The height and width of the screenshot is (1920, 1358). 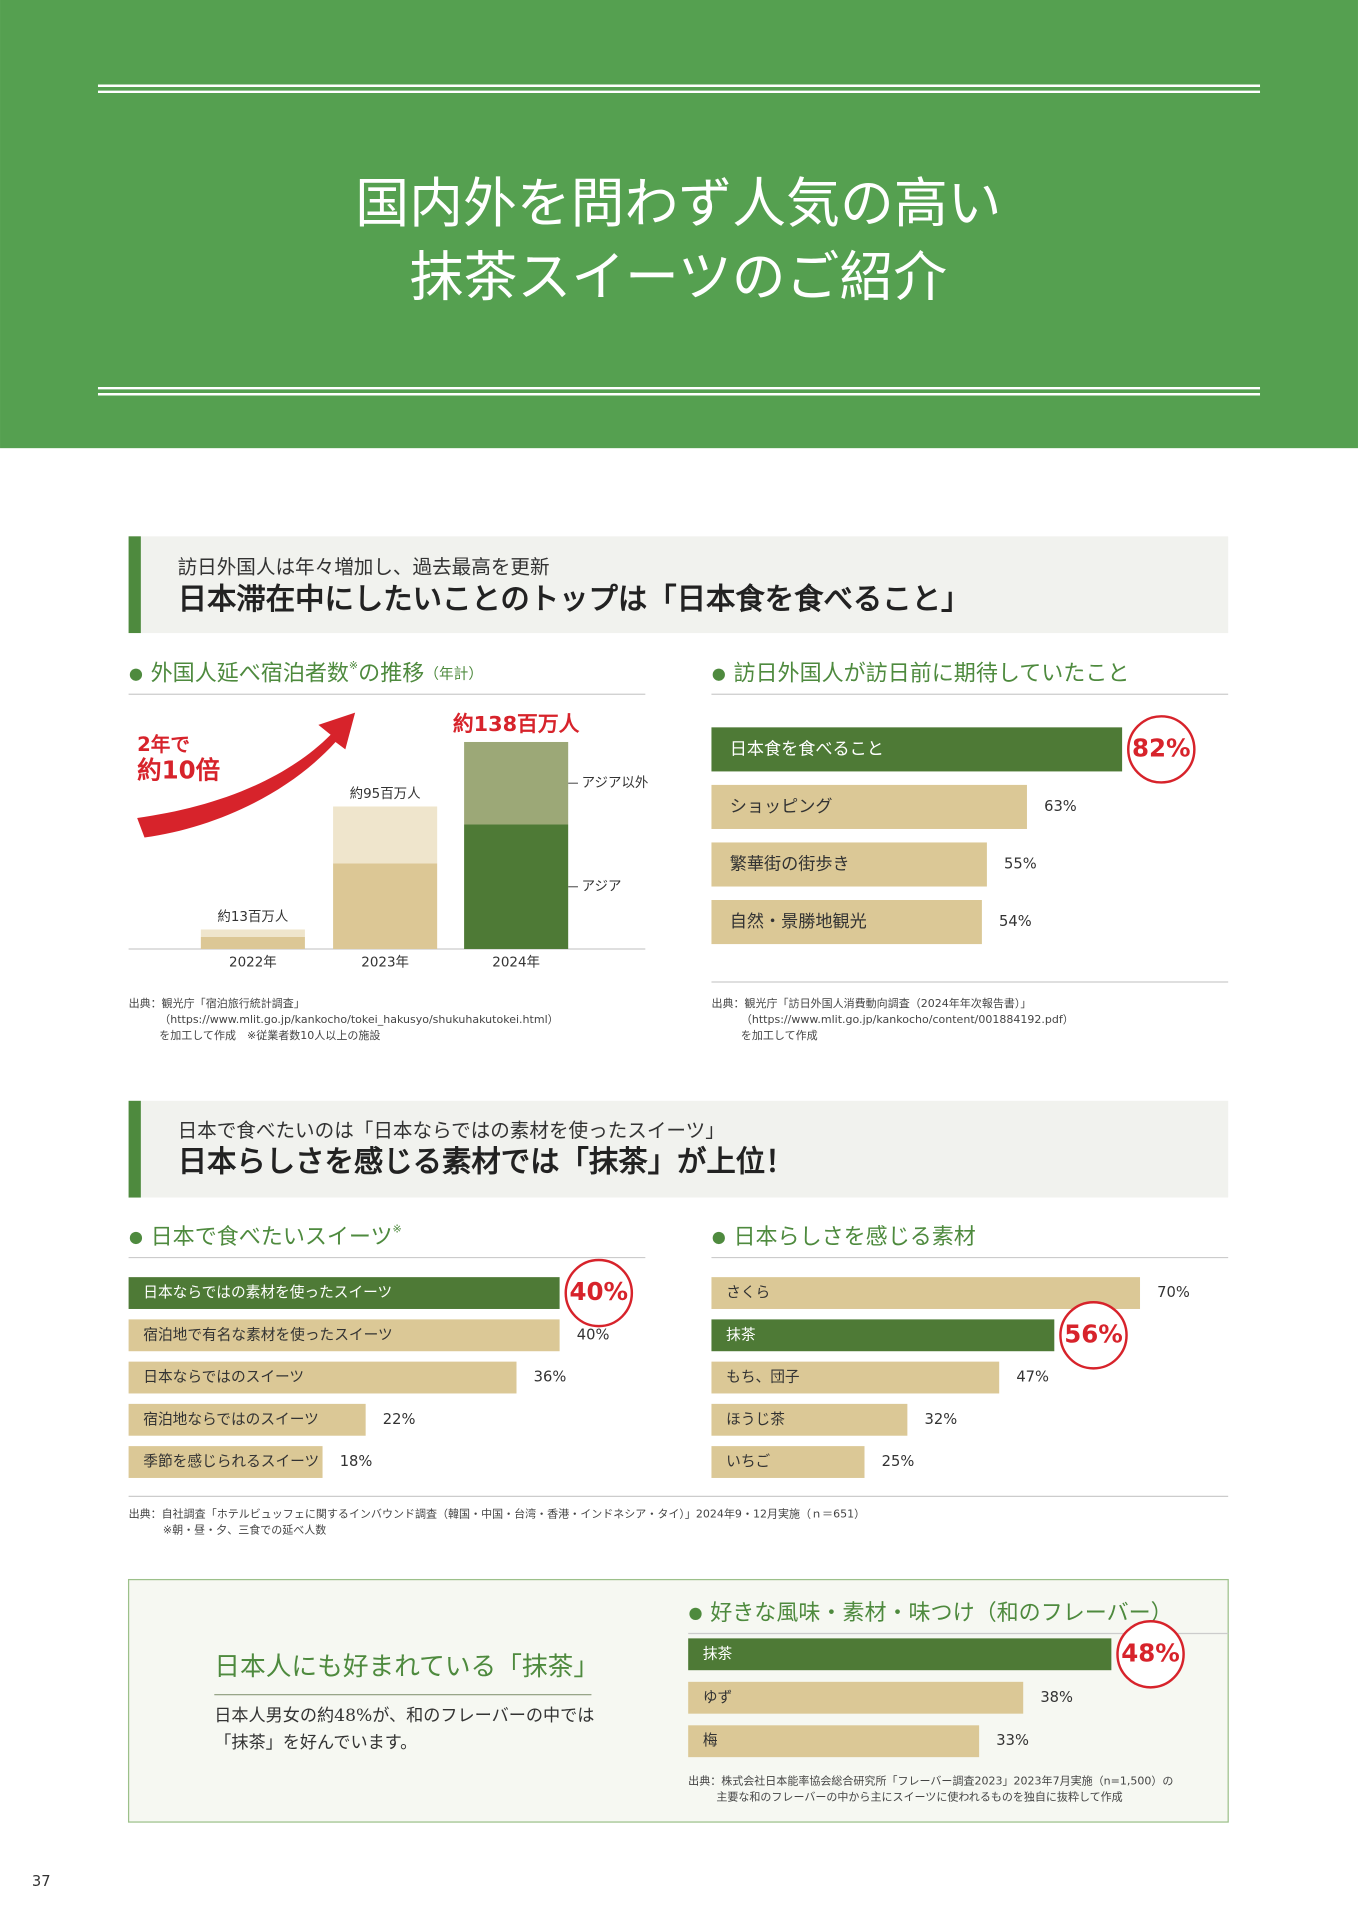 What do you see at coordinates (679, 277) in the screenshot?
I see `header-title: 抹茶スイーツのご紹介` at bounding box center [679, 277].